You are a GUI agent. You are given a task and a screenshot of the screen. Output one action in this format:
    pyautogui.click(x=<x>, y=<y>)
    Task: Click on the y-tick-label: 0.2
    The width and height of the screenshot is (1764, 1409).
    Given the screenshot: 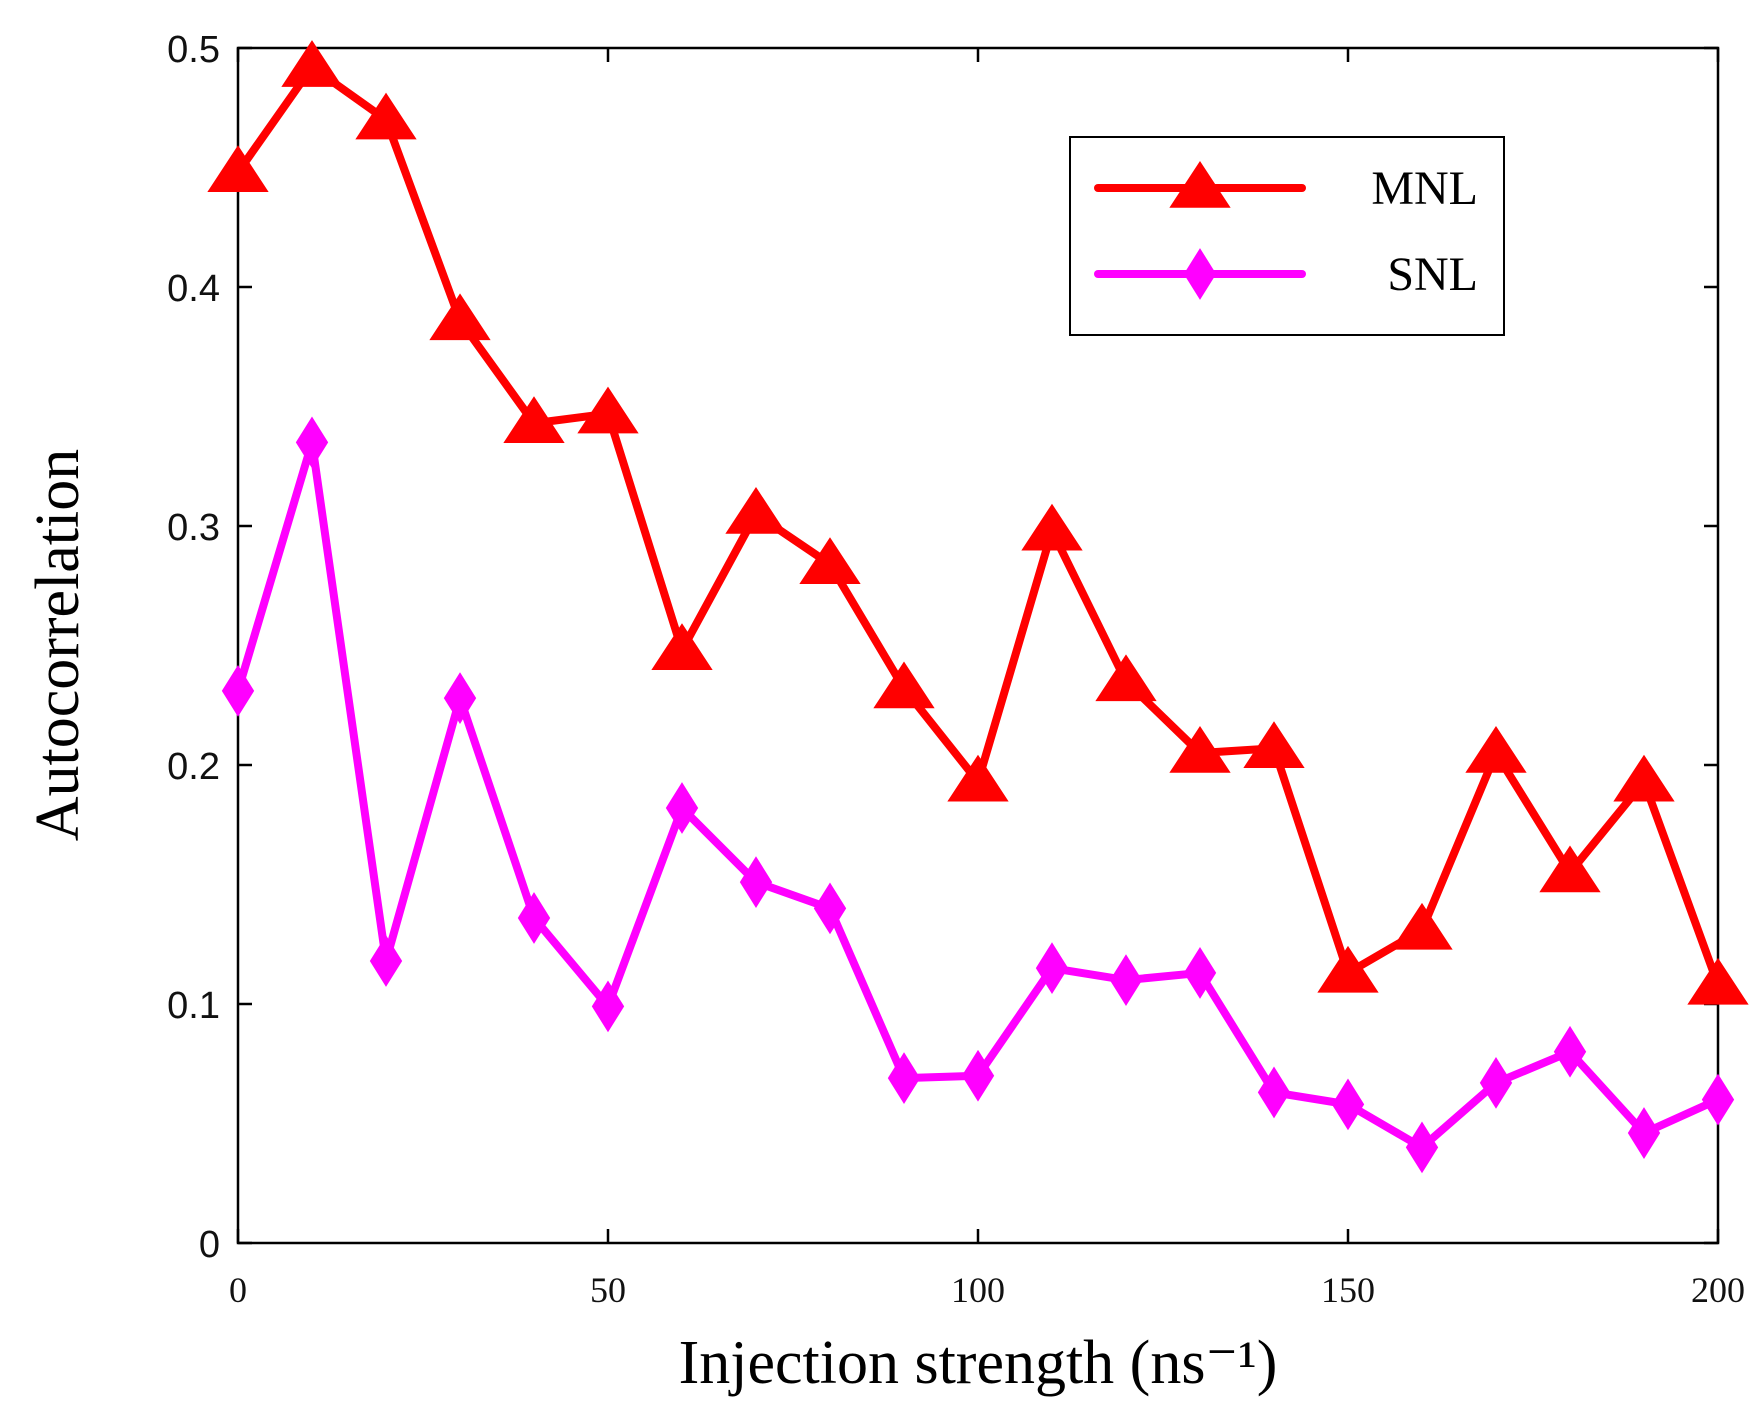 What is the action you would take?
    pyautogui.click(x=193, y=767)
    